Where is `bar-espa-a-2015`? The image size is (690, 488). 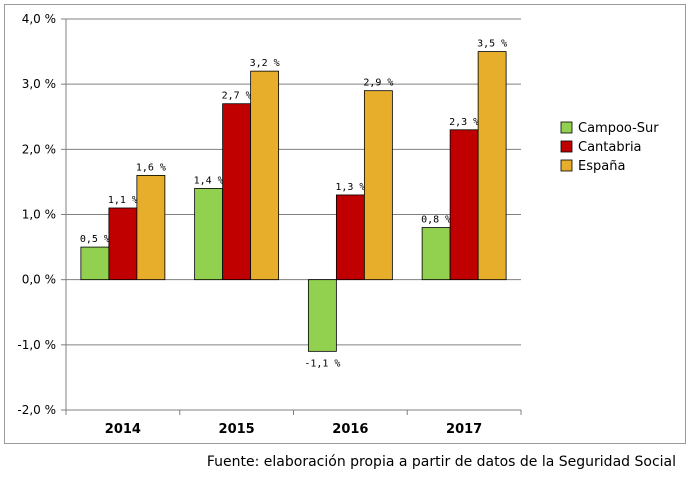
bar-espa-a-2015 is located at coordinates (265, 175).